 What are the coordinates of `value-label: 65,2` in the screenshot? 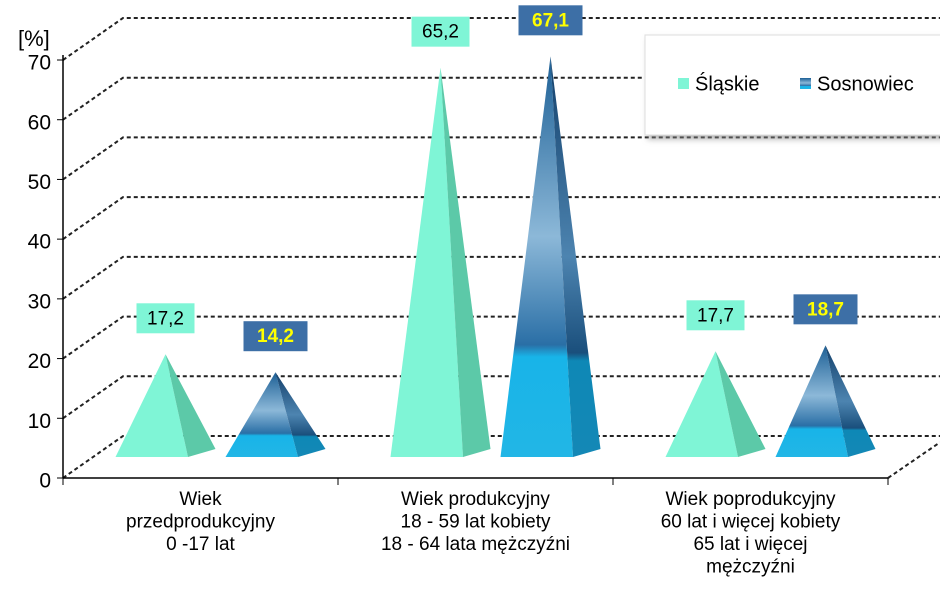 It's located at (440, 32).